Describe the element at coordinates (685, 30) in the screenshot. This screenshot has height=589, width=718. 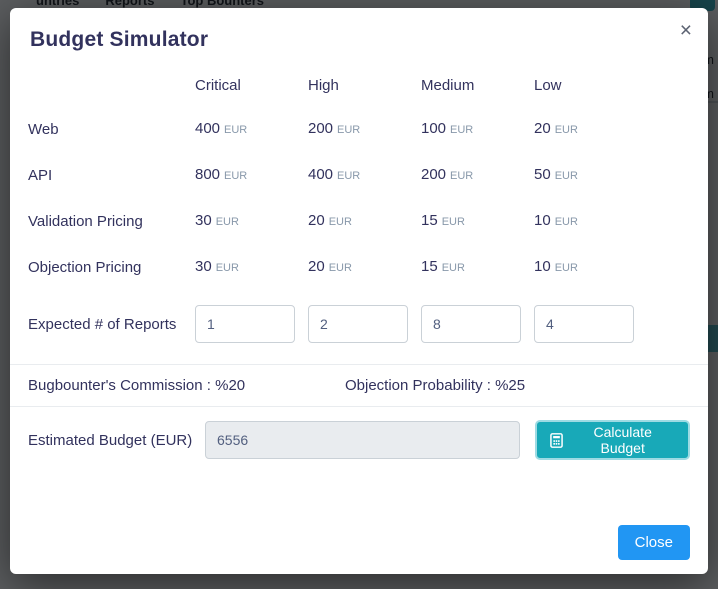
I see `close-icon: ×` at that location.